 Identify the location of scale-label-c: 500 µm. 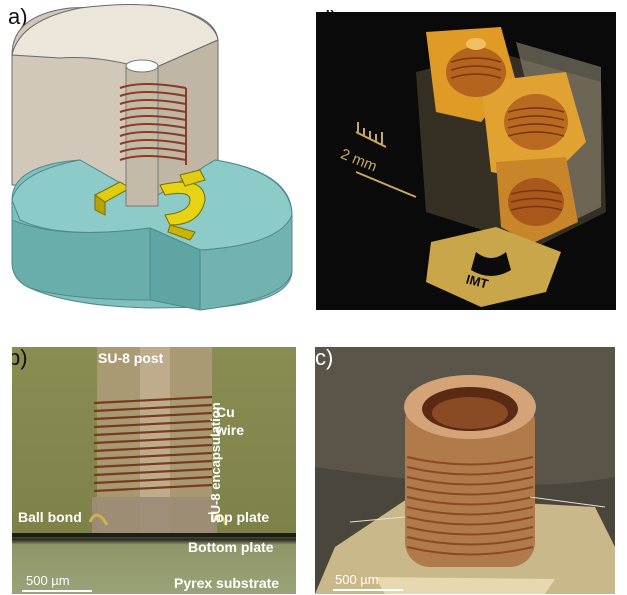
(357, 579).